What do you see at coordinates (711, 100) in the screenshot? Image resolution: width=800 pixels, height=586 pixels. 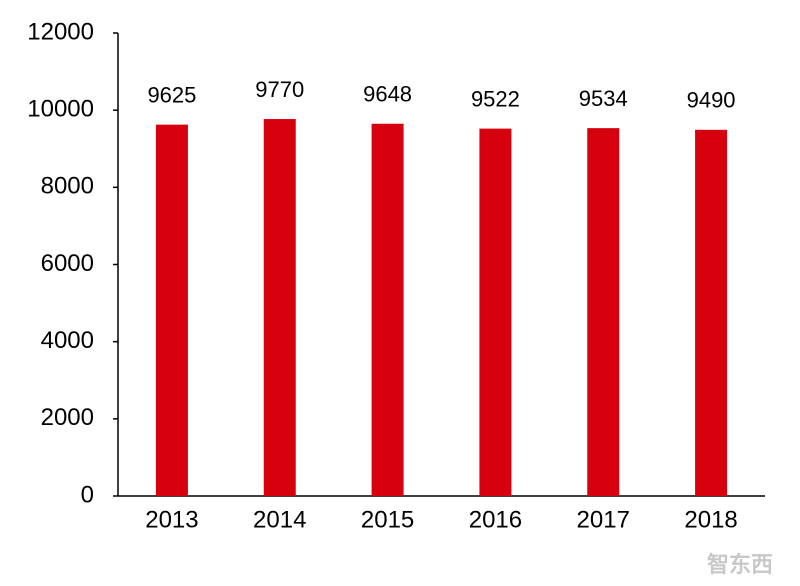 I see `data-label: 9490` at bounding box center [711, 100].